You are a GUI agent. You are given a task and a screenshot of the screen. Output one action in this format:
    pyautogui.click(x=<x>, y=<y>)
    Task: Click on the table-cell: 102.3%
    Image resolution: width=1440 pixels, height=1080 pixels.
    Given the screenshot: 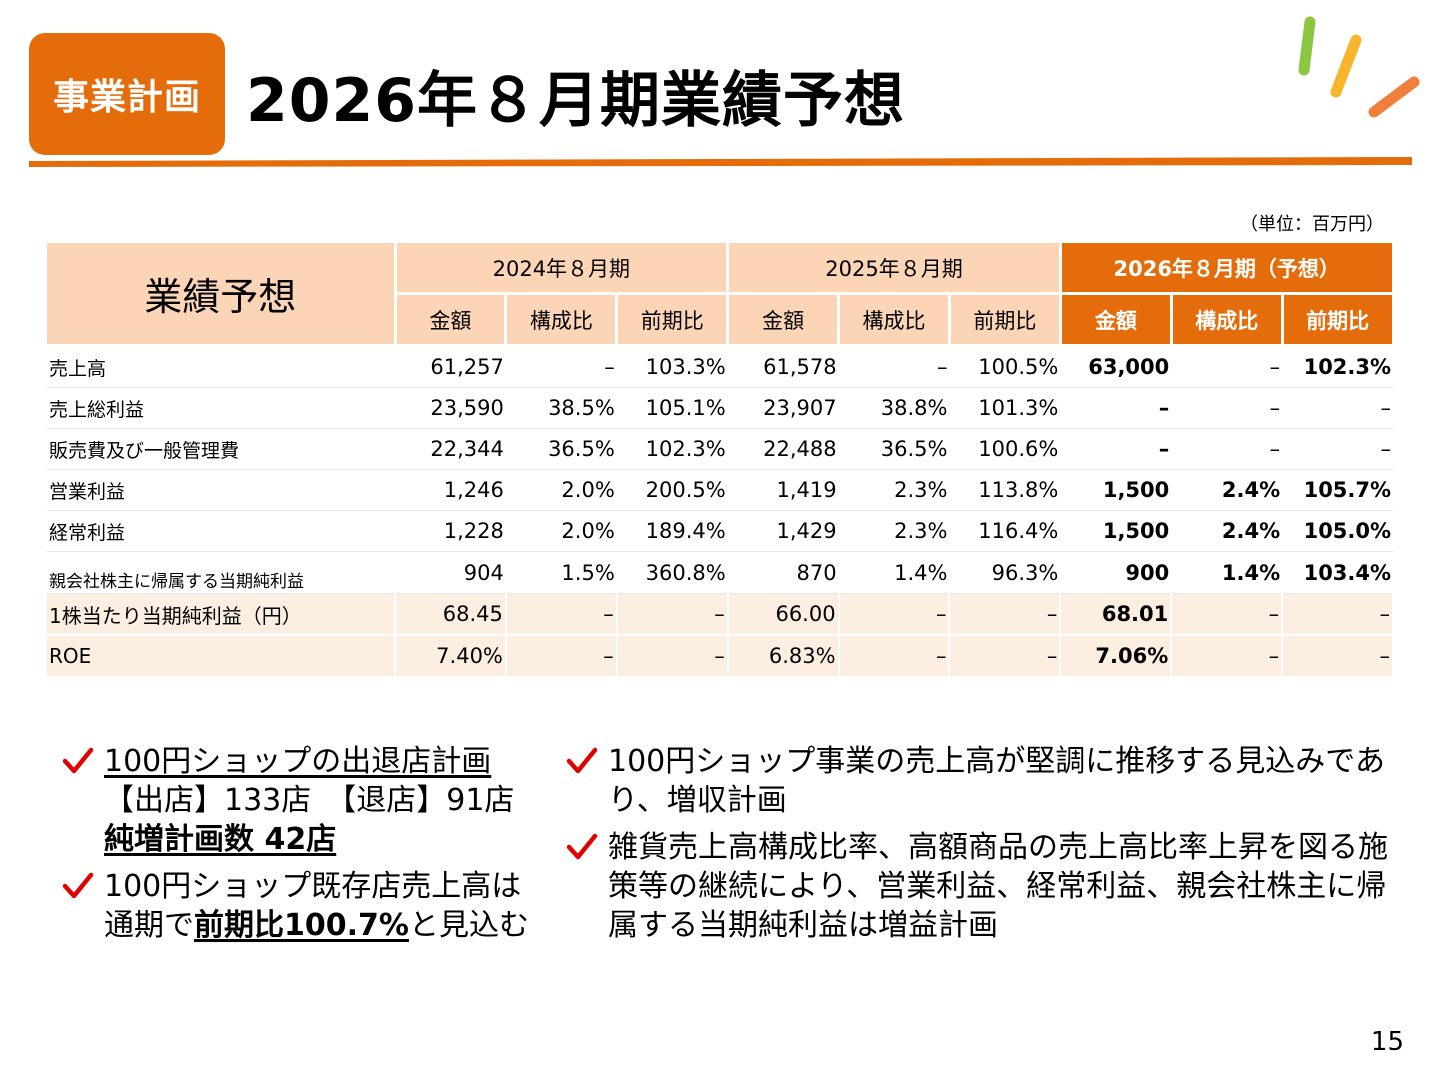 What is the action you would take?
    pyautogui.click(x=672, y=449)
    